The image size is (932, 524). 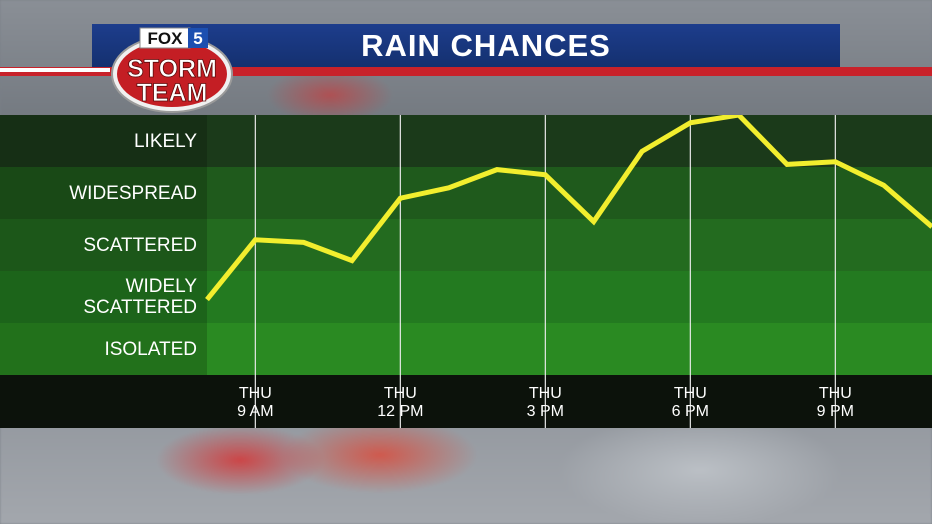 I want to click on logo-channel: 5, so click(x=197, y=38).